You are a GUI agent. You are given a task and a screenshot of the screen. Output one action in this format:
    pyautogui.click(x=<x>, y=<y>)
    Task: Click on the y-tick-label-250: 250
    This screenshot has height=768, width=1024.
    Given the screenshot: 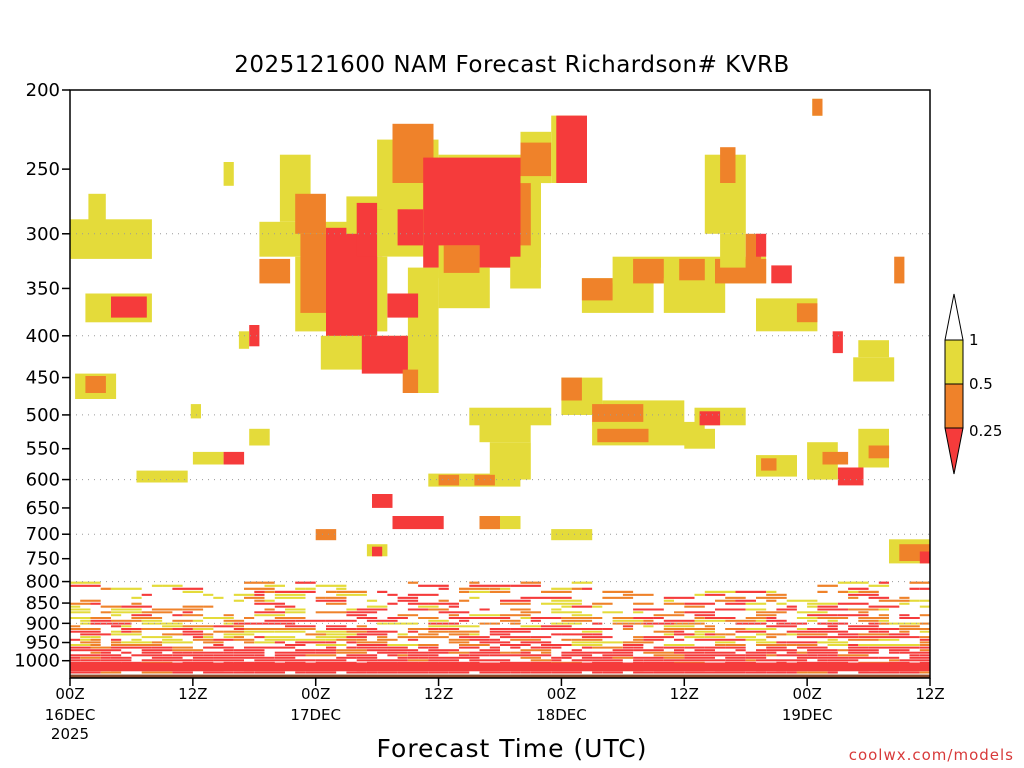 What is the action you would take?
    pyautogui.click(x=43, y=169)
    